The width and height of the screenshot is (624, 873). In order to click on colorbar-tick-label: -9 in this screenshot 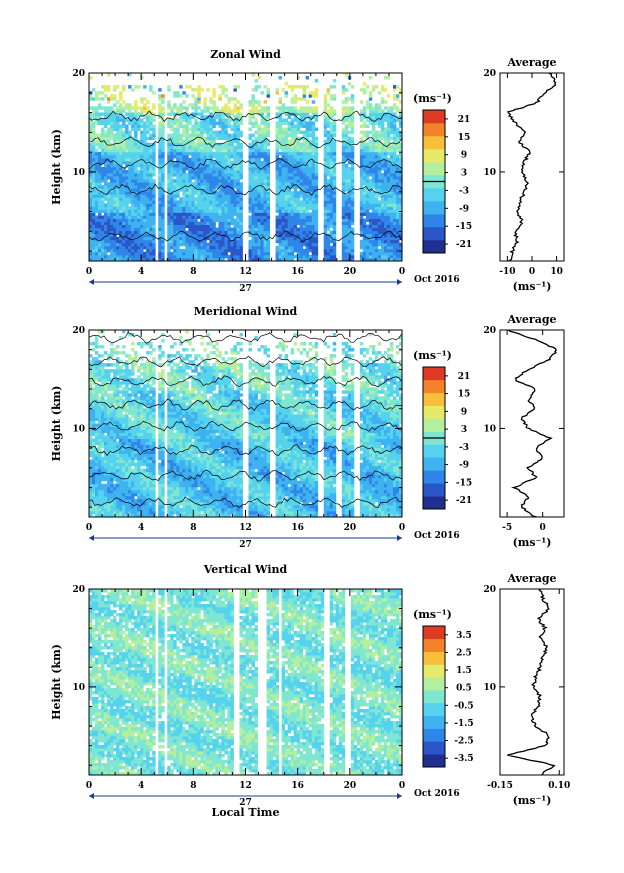, I will do `click(464, 209)`.